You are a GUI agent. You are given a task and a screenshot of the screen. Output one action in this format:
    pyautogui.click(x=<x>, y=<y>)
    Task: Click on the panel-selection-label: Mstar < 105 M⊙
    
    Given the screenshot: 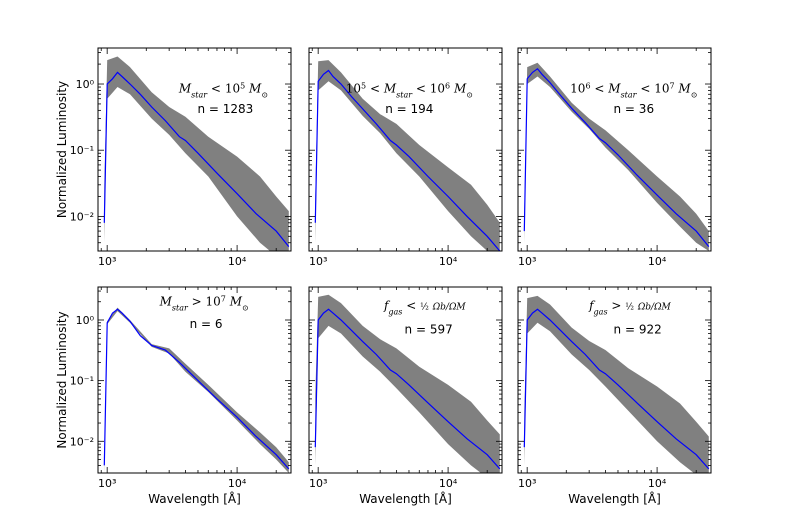 What is the action you would take?
    pyautogui.click(x=223, y=90)
    